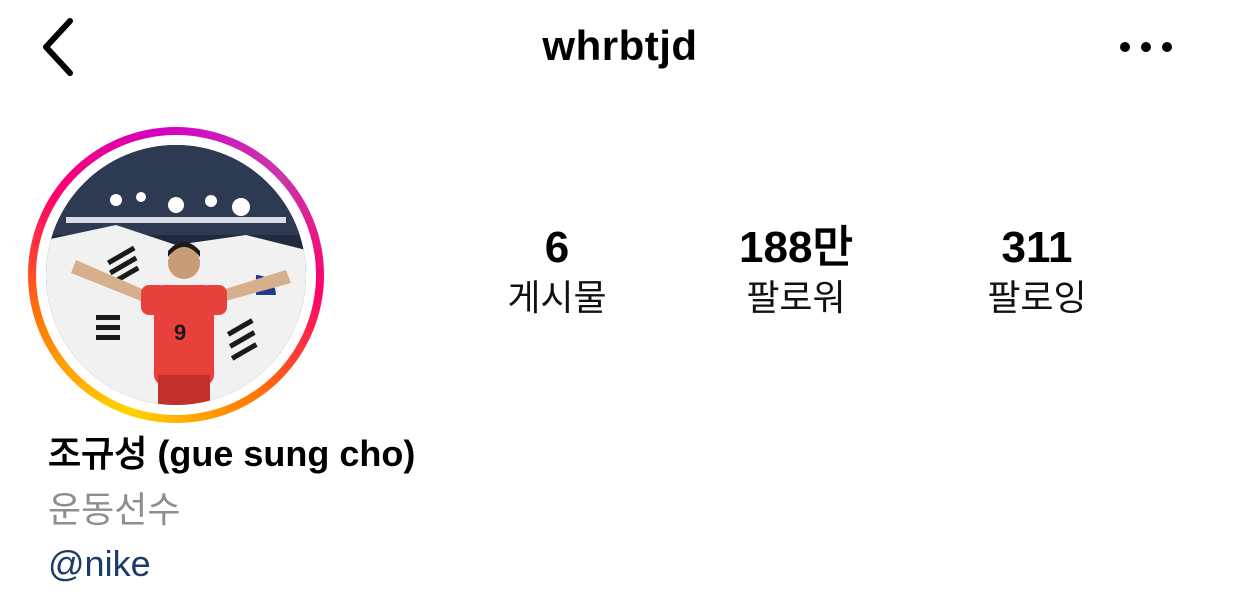 This screenshot has height=611, width=1241. What do you see at coordinates (232, 453) in the screenshot?
I see `display-name: 조규성 (gue sung cho)` at bounding box center [232, 453].